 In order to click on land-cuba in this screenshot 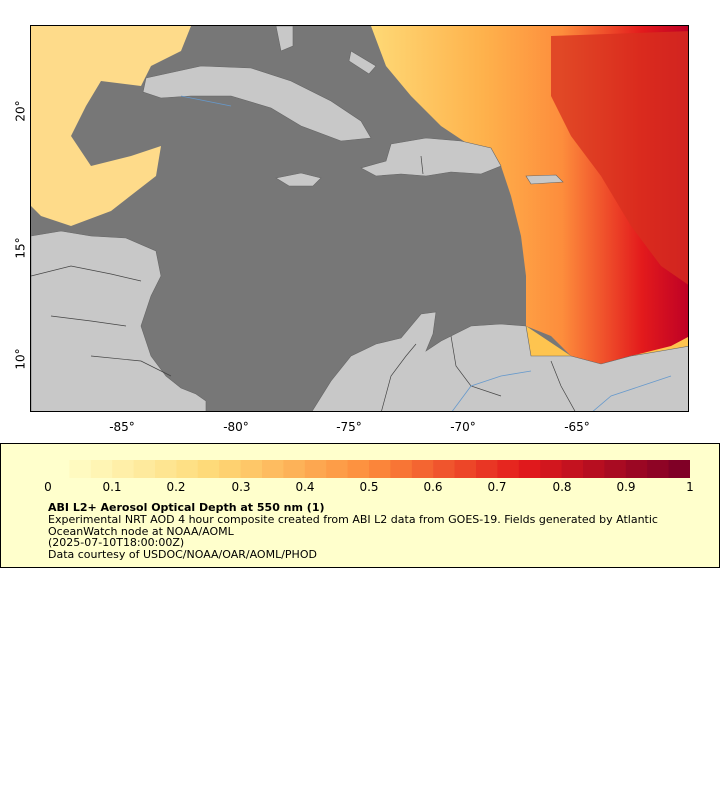, I will do `click(257, 103)`.